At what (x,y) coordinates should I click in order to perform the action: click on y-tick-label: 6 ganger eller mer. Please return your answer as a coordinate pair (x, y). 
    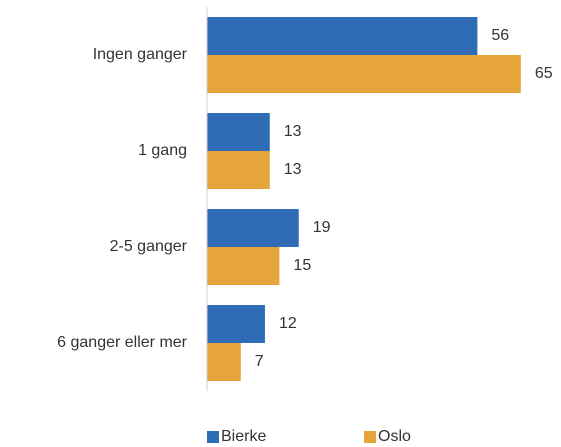
    Looking at the image, I should click on (122, 342).